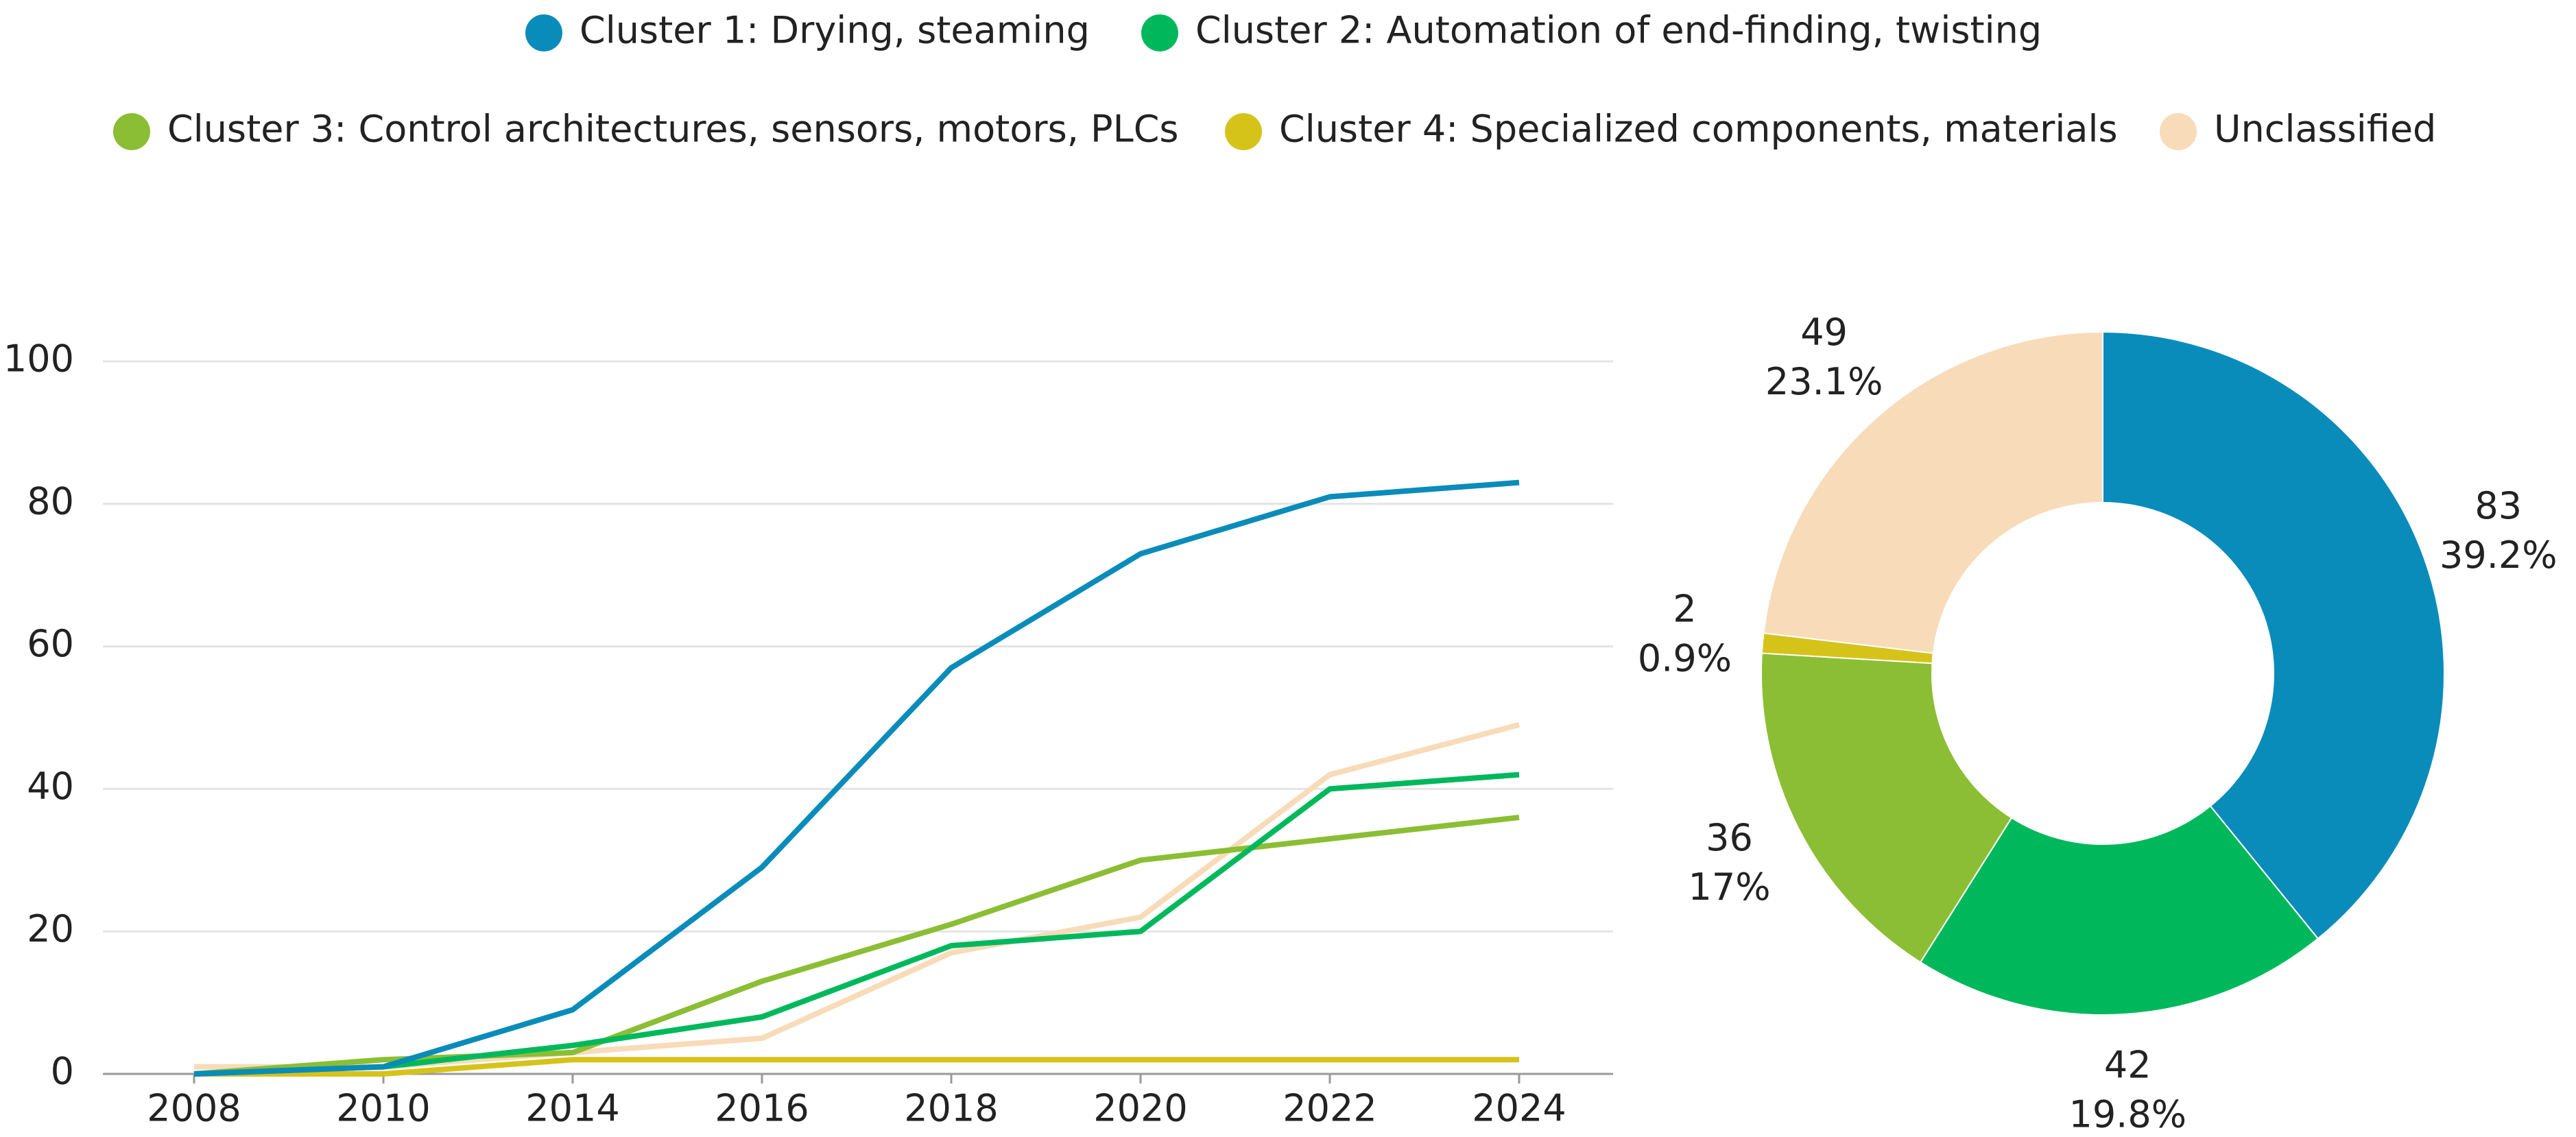 This screenshot has height=1137, width=2576. Describe the element at coordinates (50, 929) in the screenshot. I see `y-tick-label: 20` at that location.